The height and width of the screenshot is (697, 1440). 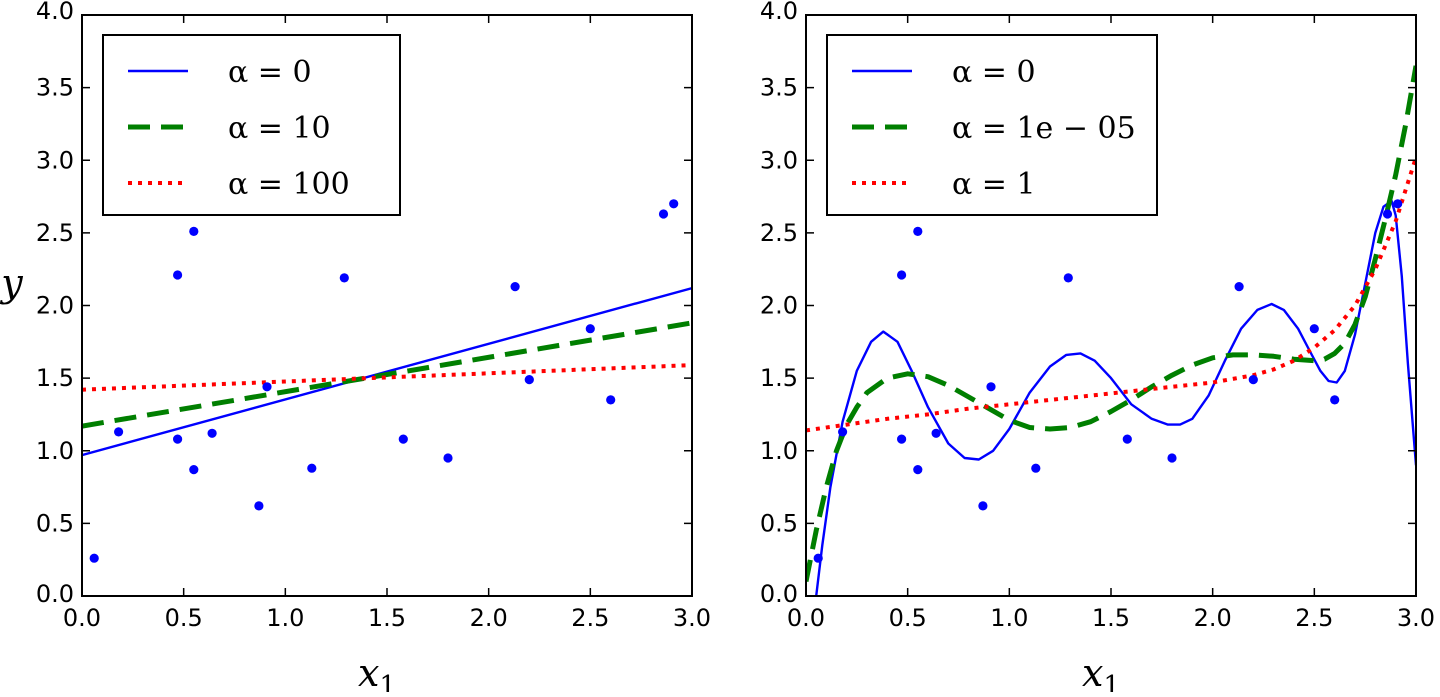 I want to click on legend-label-3: α = 100, so click(x=289, y=184).